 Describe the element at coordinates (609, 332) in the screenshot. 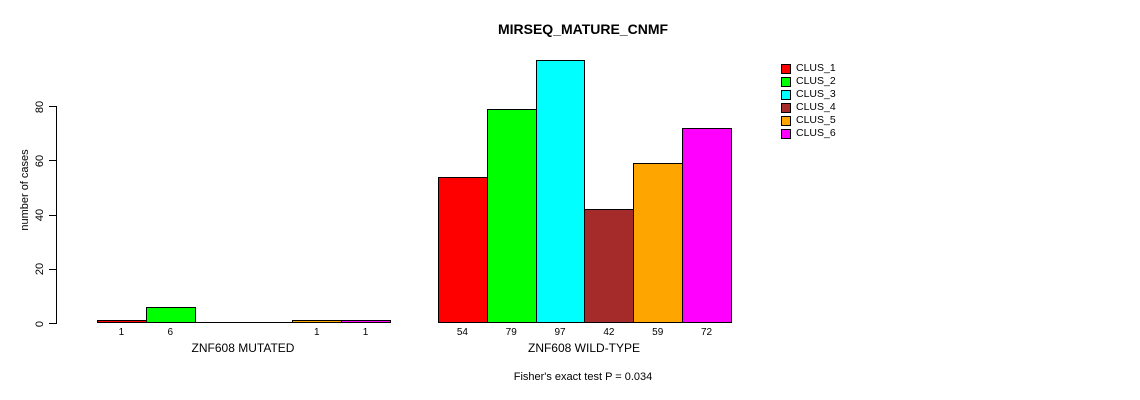

I see `bar-value-label: 42` at that location.